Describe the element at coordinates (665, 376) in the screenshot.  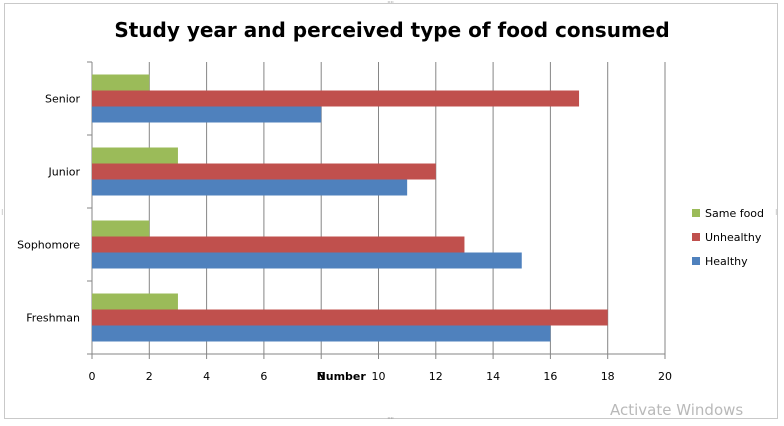
I see `x-tick-label: 20` at that location.